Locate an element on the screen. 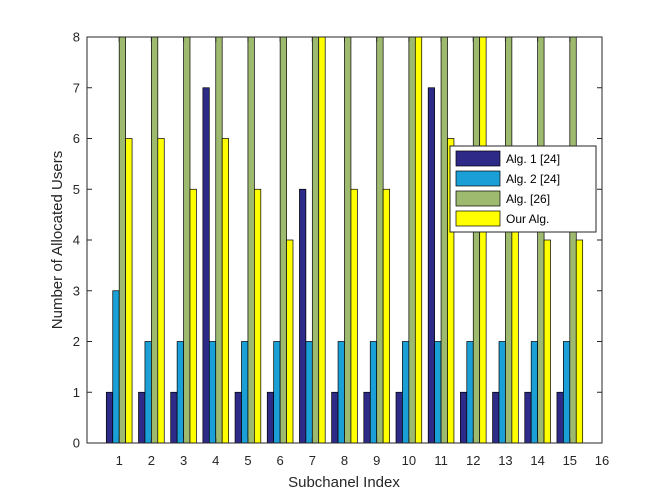  x-tick-label: 9 is located at coordinates (376, 460).